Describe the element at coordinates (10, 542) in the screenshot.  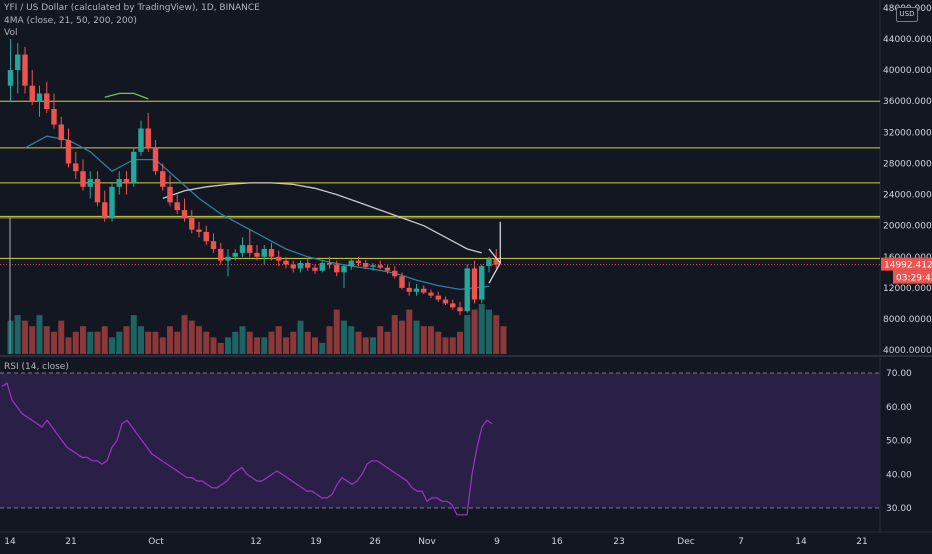
I see `time-tick-label: 14` at that location.